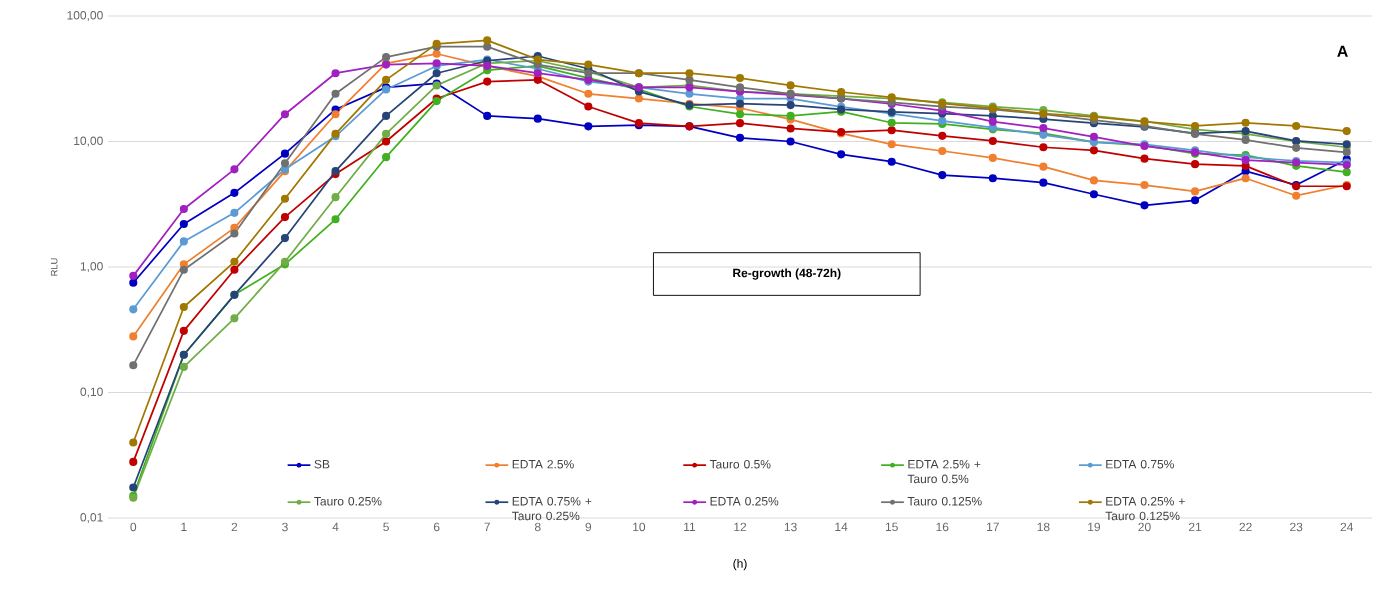 The width and height of the screenshot is (1387, 614). Describe the element at coordinates (537, 527) in the screenshot. I see `x-tick-label: 8` at that location.